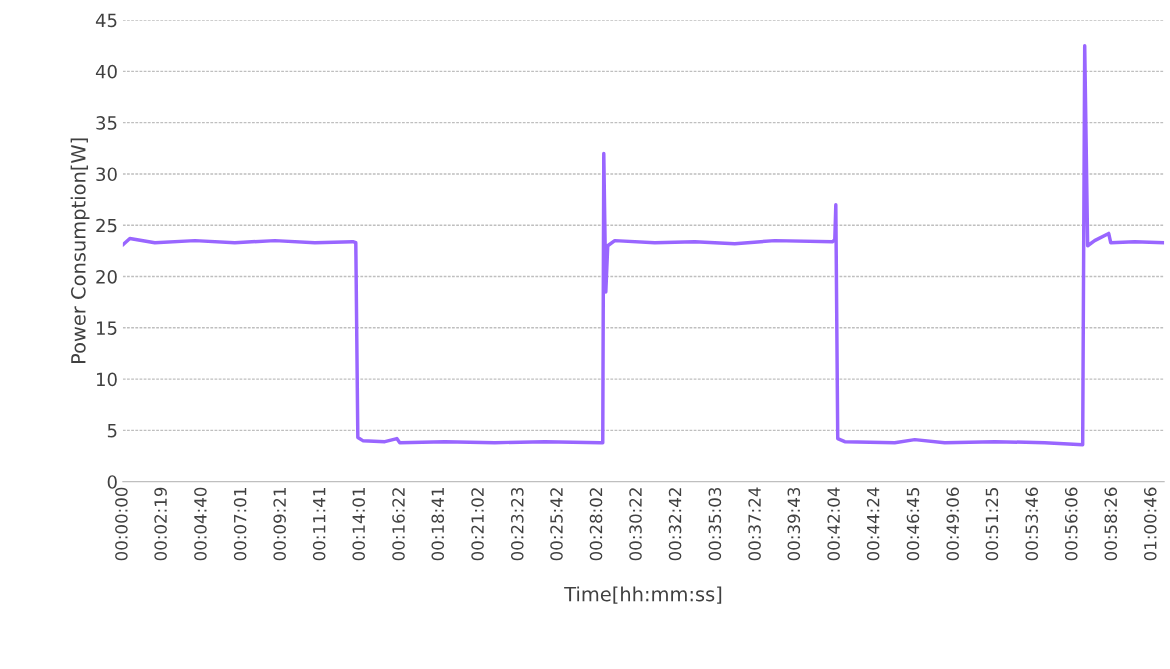  I want to click on x-tick-label: 00:37:24, so click(754, 524).